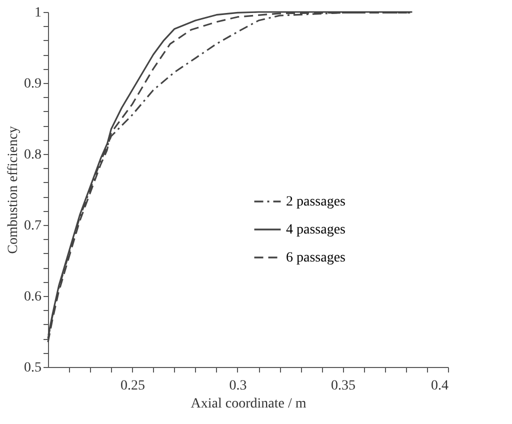 Image resolution: width=512 pixels, height=424 pixels. Describe the element at coordinates (33, 84) in the screenshot. I see `y-tick-label: 0.9` at that location.